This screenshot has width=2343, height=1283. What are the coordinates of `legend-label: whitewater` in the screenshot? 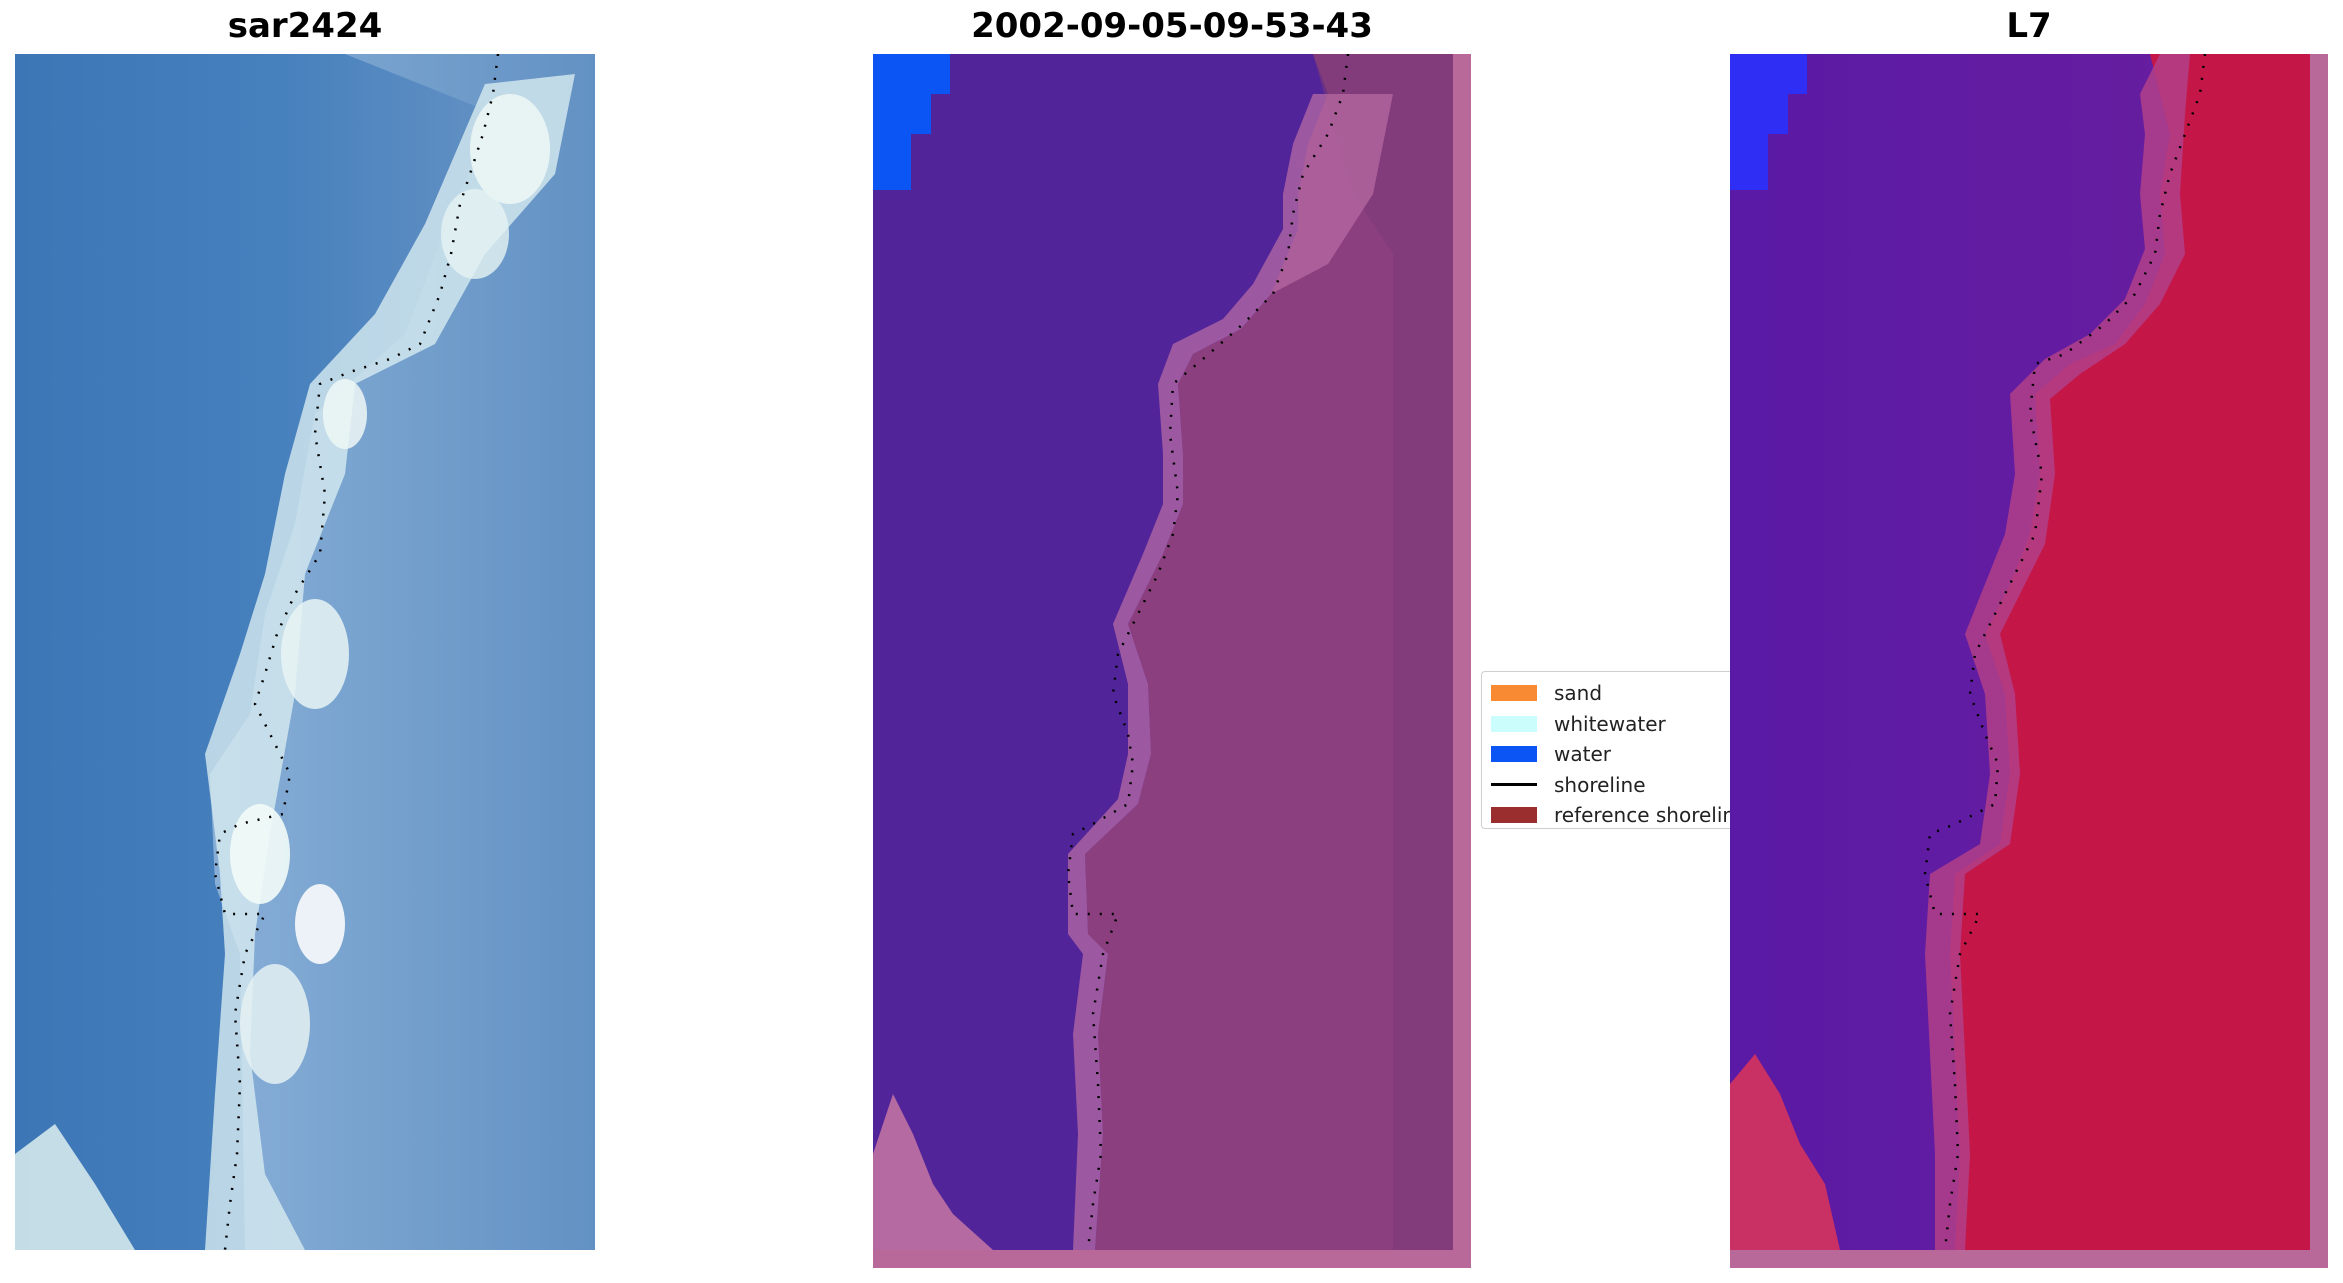 It's located at (1610, 723).